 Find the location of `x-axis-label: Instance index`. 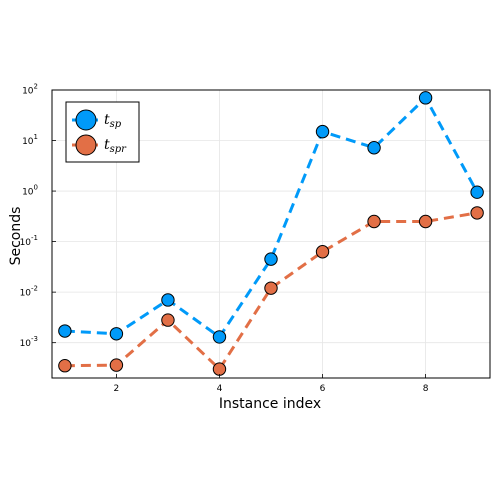

x-axis-label: Instance index is located at coordinates (270, 404).